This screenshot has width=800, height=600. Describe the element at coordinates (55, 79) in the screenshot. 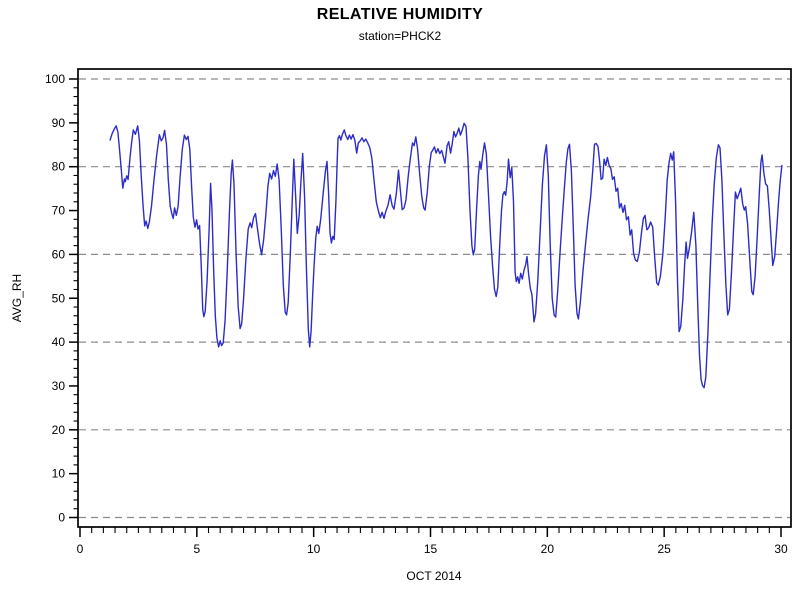

I see `y-tick-label: 100` at that location.